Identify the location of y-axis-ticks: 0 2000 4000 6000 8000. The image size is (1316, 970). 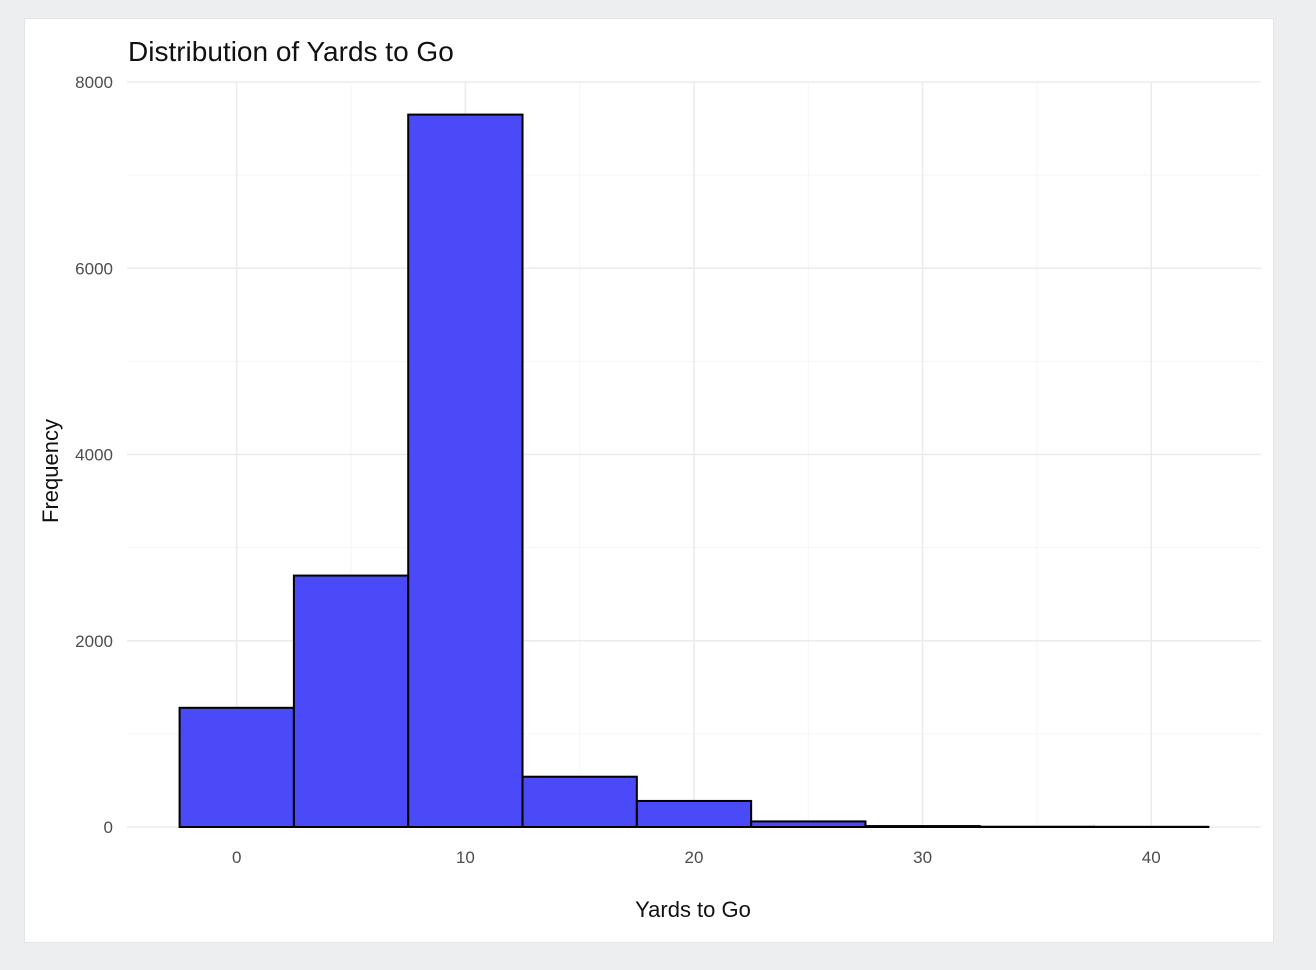
(94, 455).